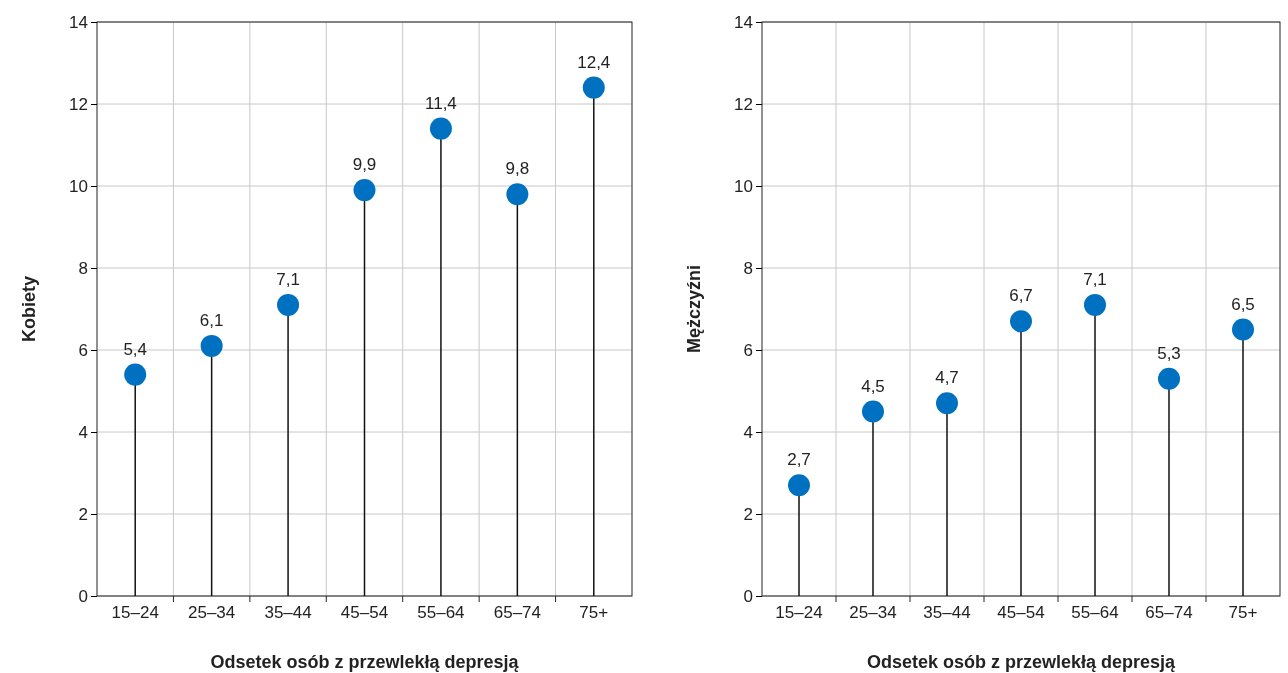 This screenshot has height=673, width=1288. I want to click on data-label: 5,3, so click(1169, 353).